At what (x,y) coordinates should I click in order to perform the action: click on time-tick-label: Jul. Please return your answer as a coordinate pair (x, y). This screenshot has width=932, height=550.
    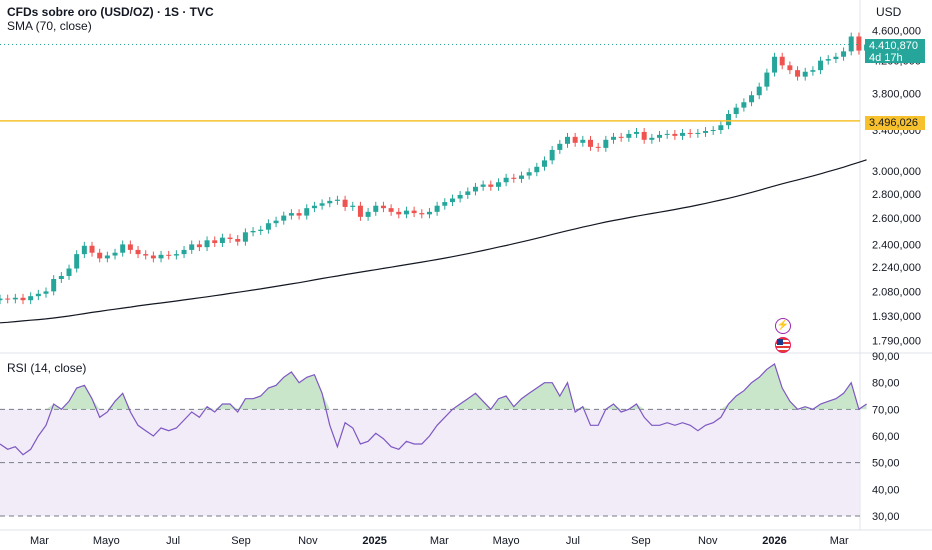
    Looking at the image, I should click on (573, 541).